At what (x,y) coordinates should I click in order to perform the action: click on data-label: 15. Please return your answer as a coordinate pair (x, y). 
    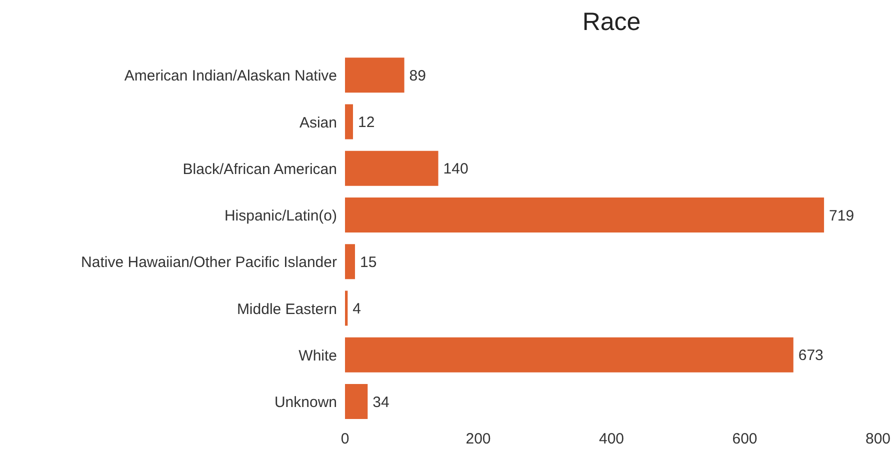
    Looking at the image, I should click on (368, 262).